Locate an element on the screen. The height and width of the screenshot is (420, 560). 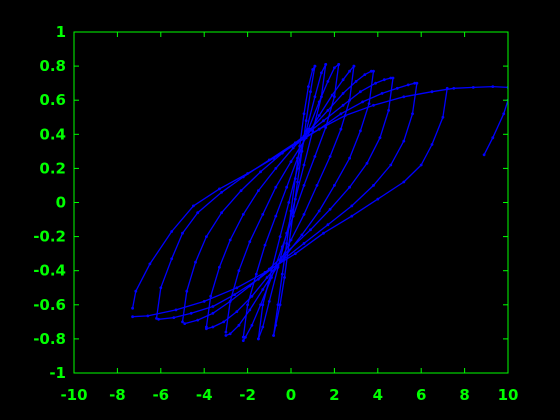
y-tick-label: 1 is located at coordinates (61, 32).